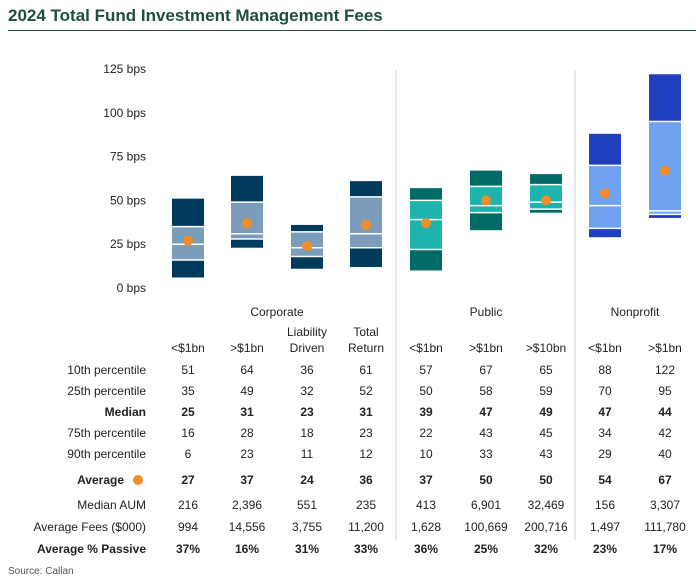 Image resolution: width=700 pixels, height=584 pixels. What do you see at coordinates (605, 527) in the screenshot?
I see `table-cell: 1,497` at bounding box center [605, 527].